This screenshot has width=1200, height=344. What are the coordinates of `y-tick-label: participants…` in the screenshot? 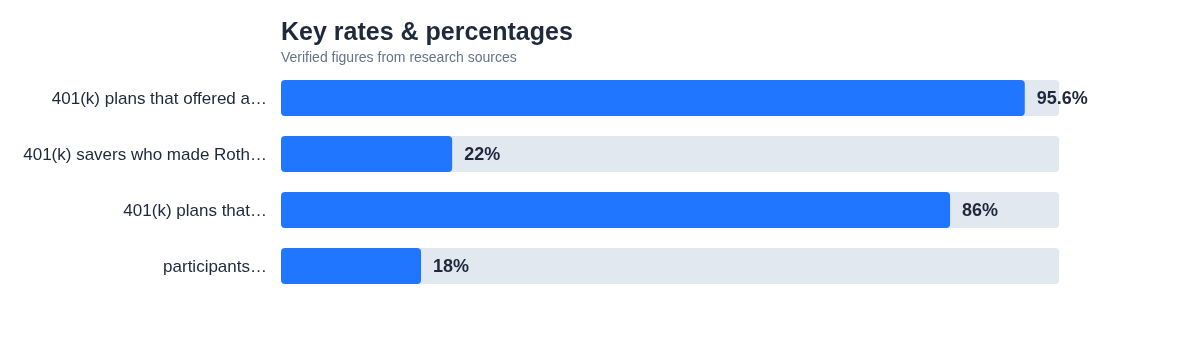 It's located at (215, 266).